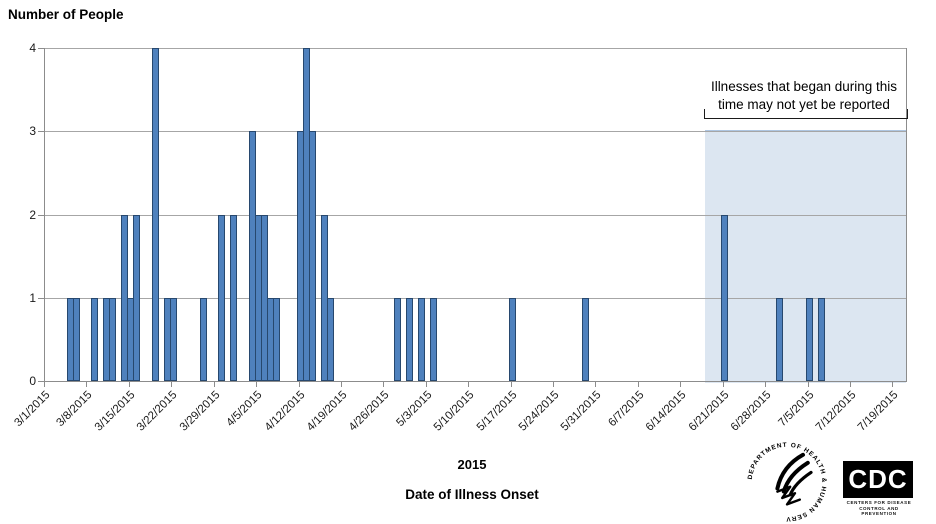 This screenshot has height=524, width=936. What do you see at coordinates (725, 297) in the screenshot?
I see `bar-6-21-2015` at bounding box center [725, 297].